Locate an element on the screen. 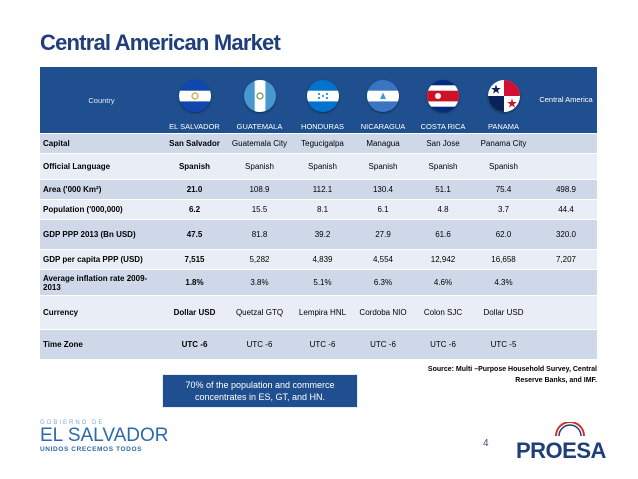 Image resolution: width=638 pixels, height=479 pixels. col-label: PANAMA is located at coordinates (503, 126).